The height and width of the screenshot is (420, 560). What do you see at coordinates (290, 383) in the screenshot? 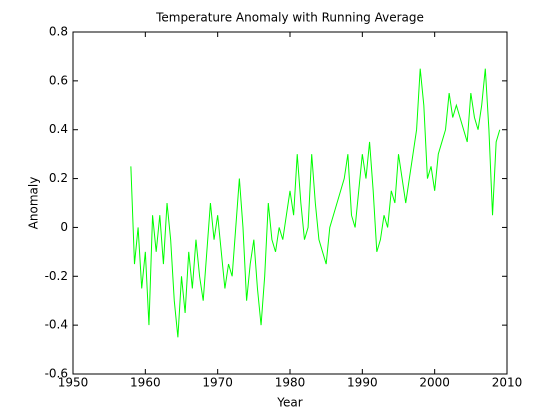
I see `x-tick-label: 1980` at bounding box center [290, 383].